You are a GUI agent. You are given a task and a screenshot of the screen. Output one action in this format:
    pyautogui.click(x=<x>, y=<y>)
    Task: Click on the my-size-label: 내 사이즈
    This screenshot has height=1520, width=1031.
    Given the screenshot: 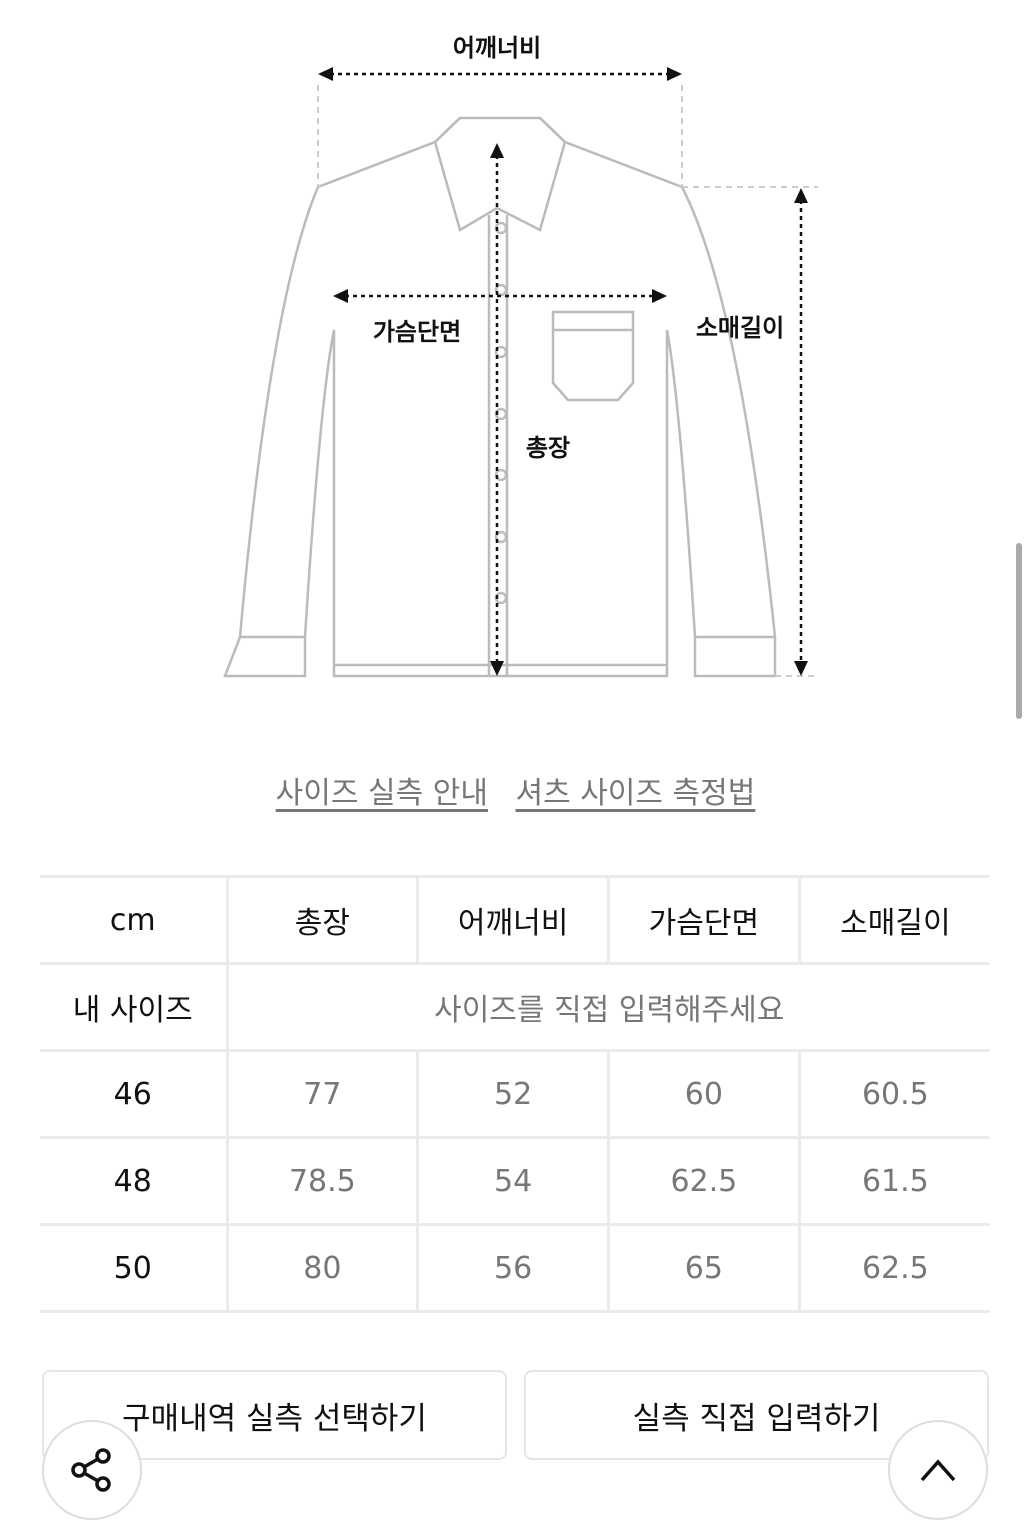 What is the action you would take?
    pyautogui.click(x=133, y=1007)
    